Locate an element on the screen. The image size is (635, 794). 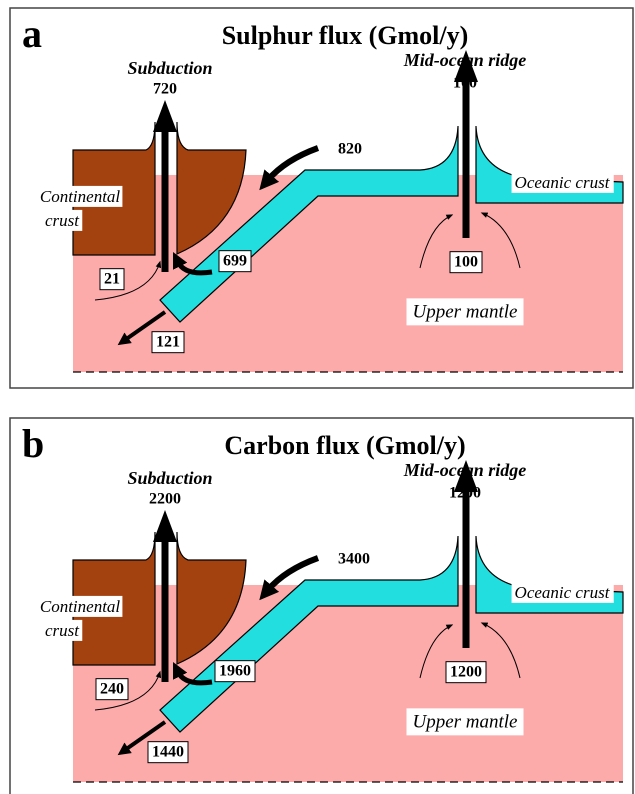
wedge-input: 21 is located at coordinates (112, 279).